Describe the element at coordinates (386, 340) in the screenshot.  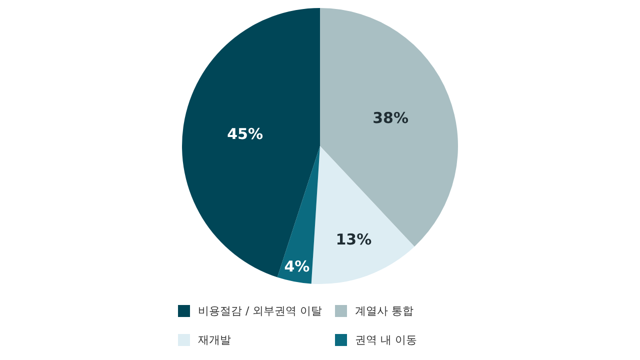
I see `legend-label: 권역 내 이동` at that location.